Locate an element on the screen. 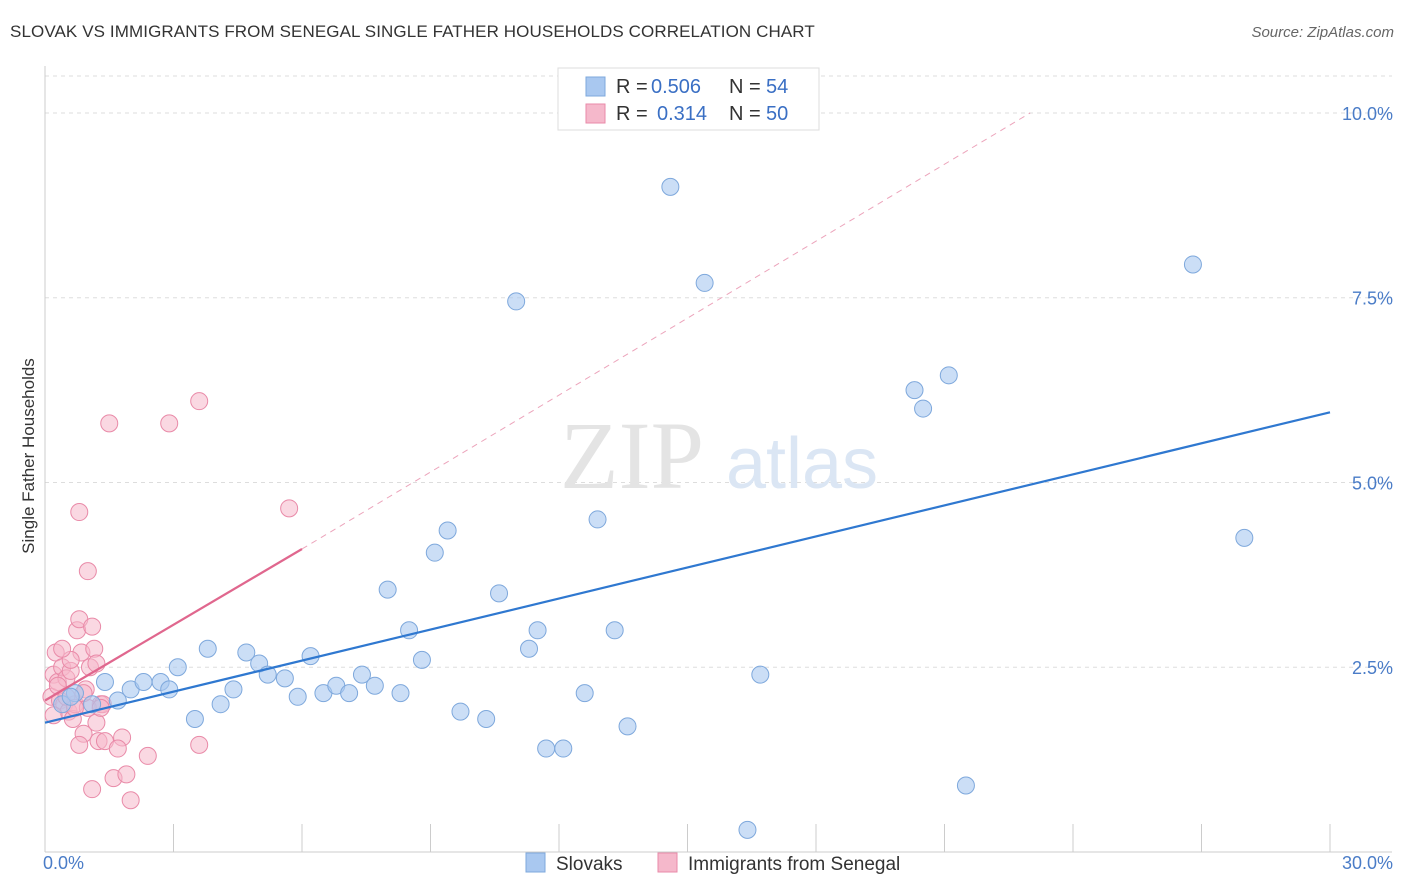  legend-r-value: 0.314 is located at coordinates (682, 114).